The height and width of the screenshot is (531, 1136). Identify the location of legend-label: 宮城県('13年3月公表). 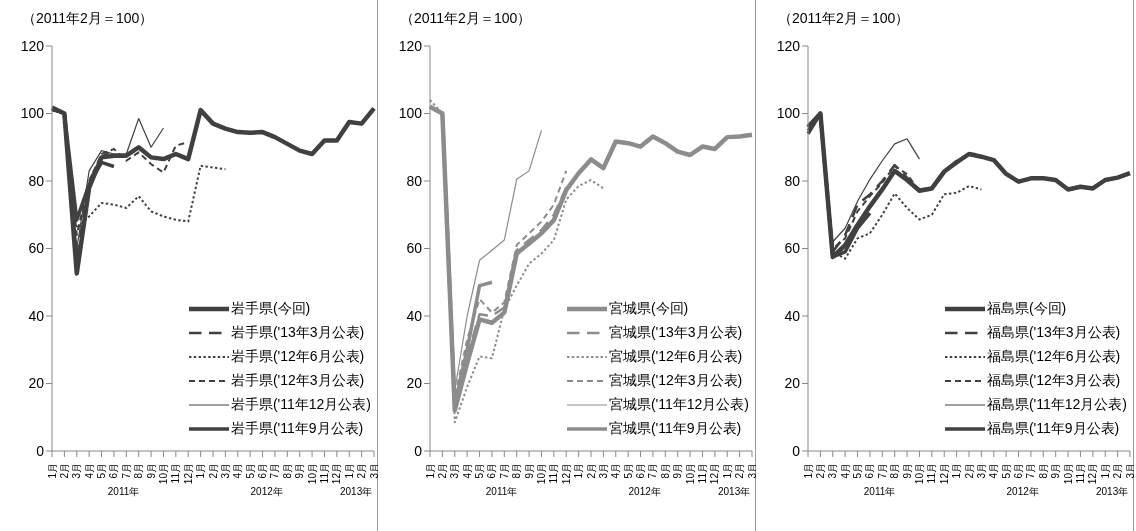
(675, 333).